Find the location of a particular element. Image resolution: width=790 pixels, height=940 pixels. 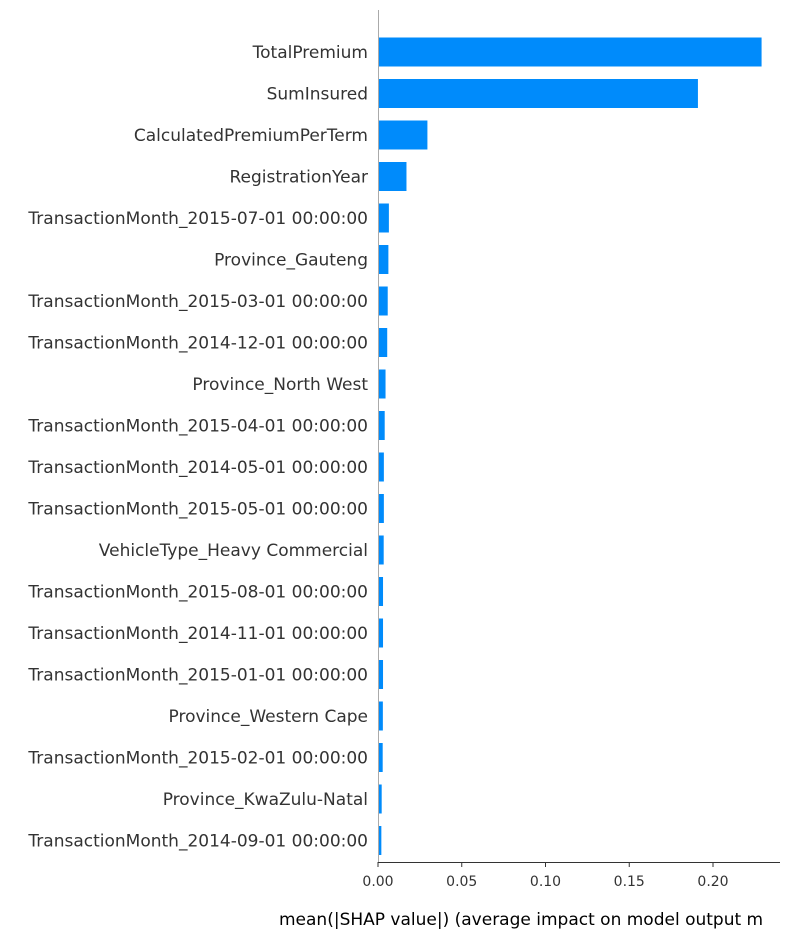

category-label: RegistrationYear is located at coordinates (298, 178).